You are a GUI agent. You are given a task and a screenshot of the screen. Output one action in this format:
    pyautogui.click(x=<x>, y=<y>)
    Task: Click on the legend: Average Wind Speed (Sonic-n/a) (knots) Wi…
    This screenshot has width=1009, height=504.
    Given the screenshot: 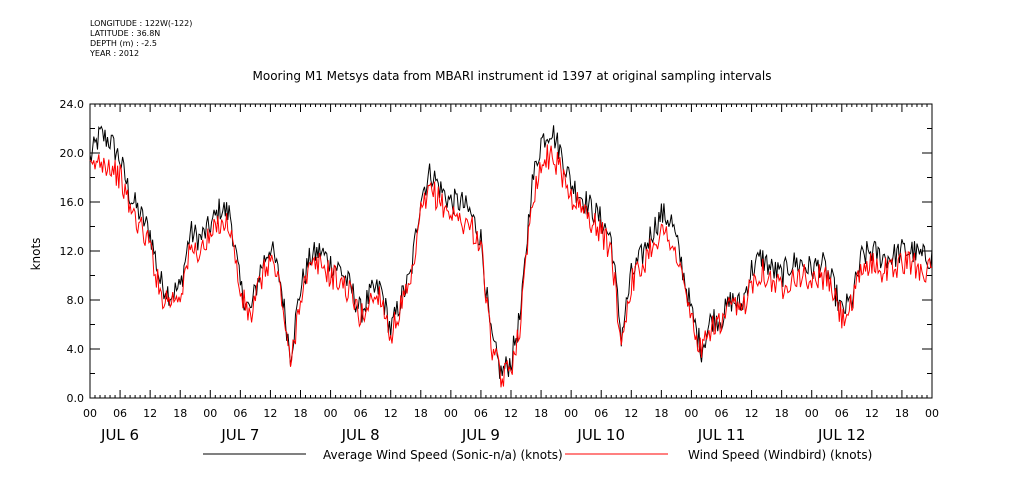 What is the action you would take?
    pyautogui.click(x=537, y=455)
    